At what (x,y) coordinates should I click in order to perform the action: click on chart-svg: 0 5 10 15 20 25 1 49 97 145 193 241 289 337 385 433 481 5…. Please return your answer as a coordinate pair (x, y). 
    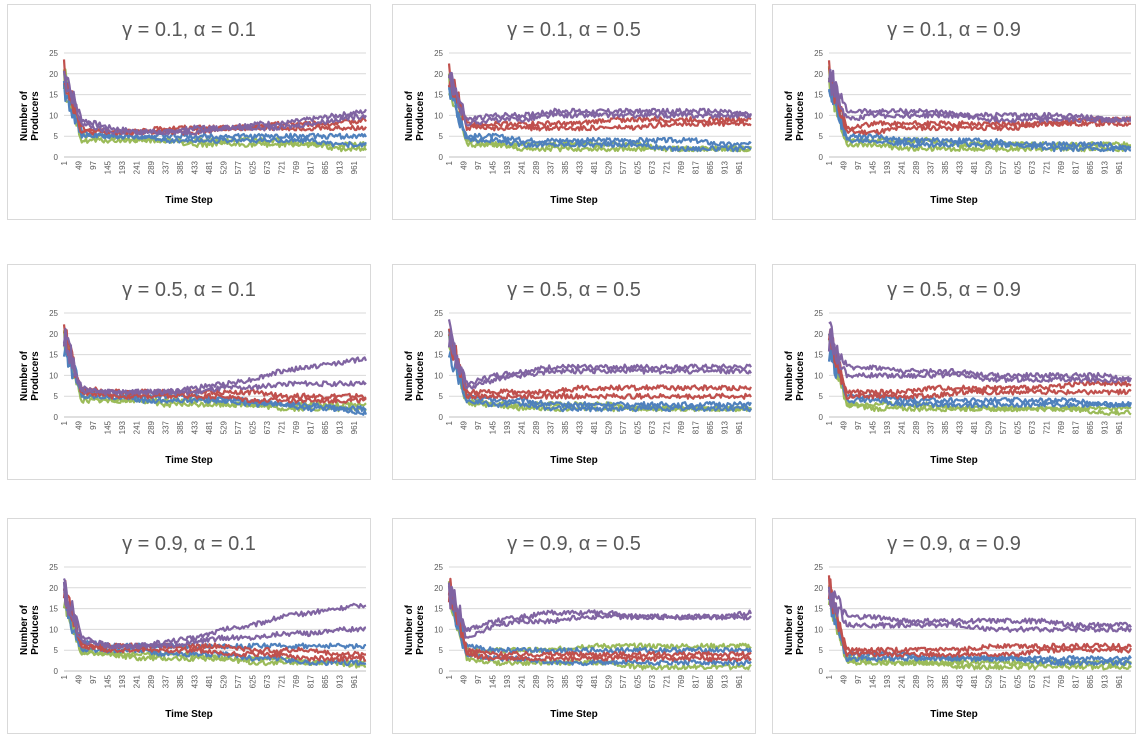
    Looking at the image, I should click on (593, 371).